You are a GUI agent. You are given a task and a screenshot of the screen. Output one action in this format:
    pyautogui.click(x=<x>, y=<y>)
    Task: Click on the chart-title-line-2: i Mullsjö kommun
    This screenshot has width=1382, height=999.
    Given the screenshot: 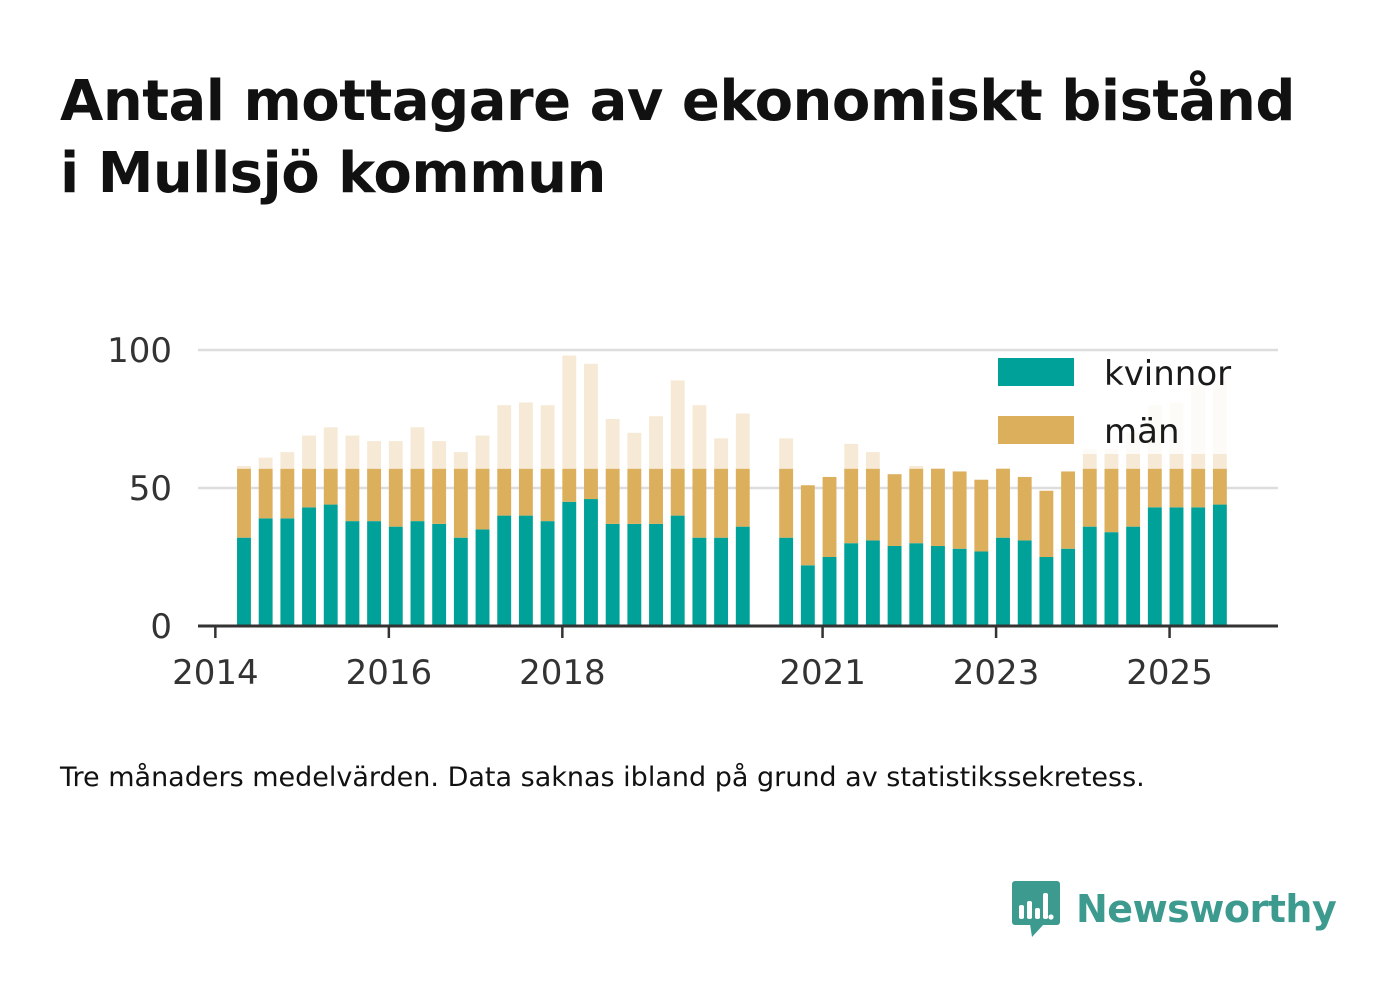 What is the action you would take?
    pyautogui.click(x=333, y=173)
    